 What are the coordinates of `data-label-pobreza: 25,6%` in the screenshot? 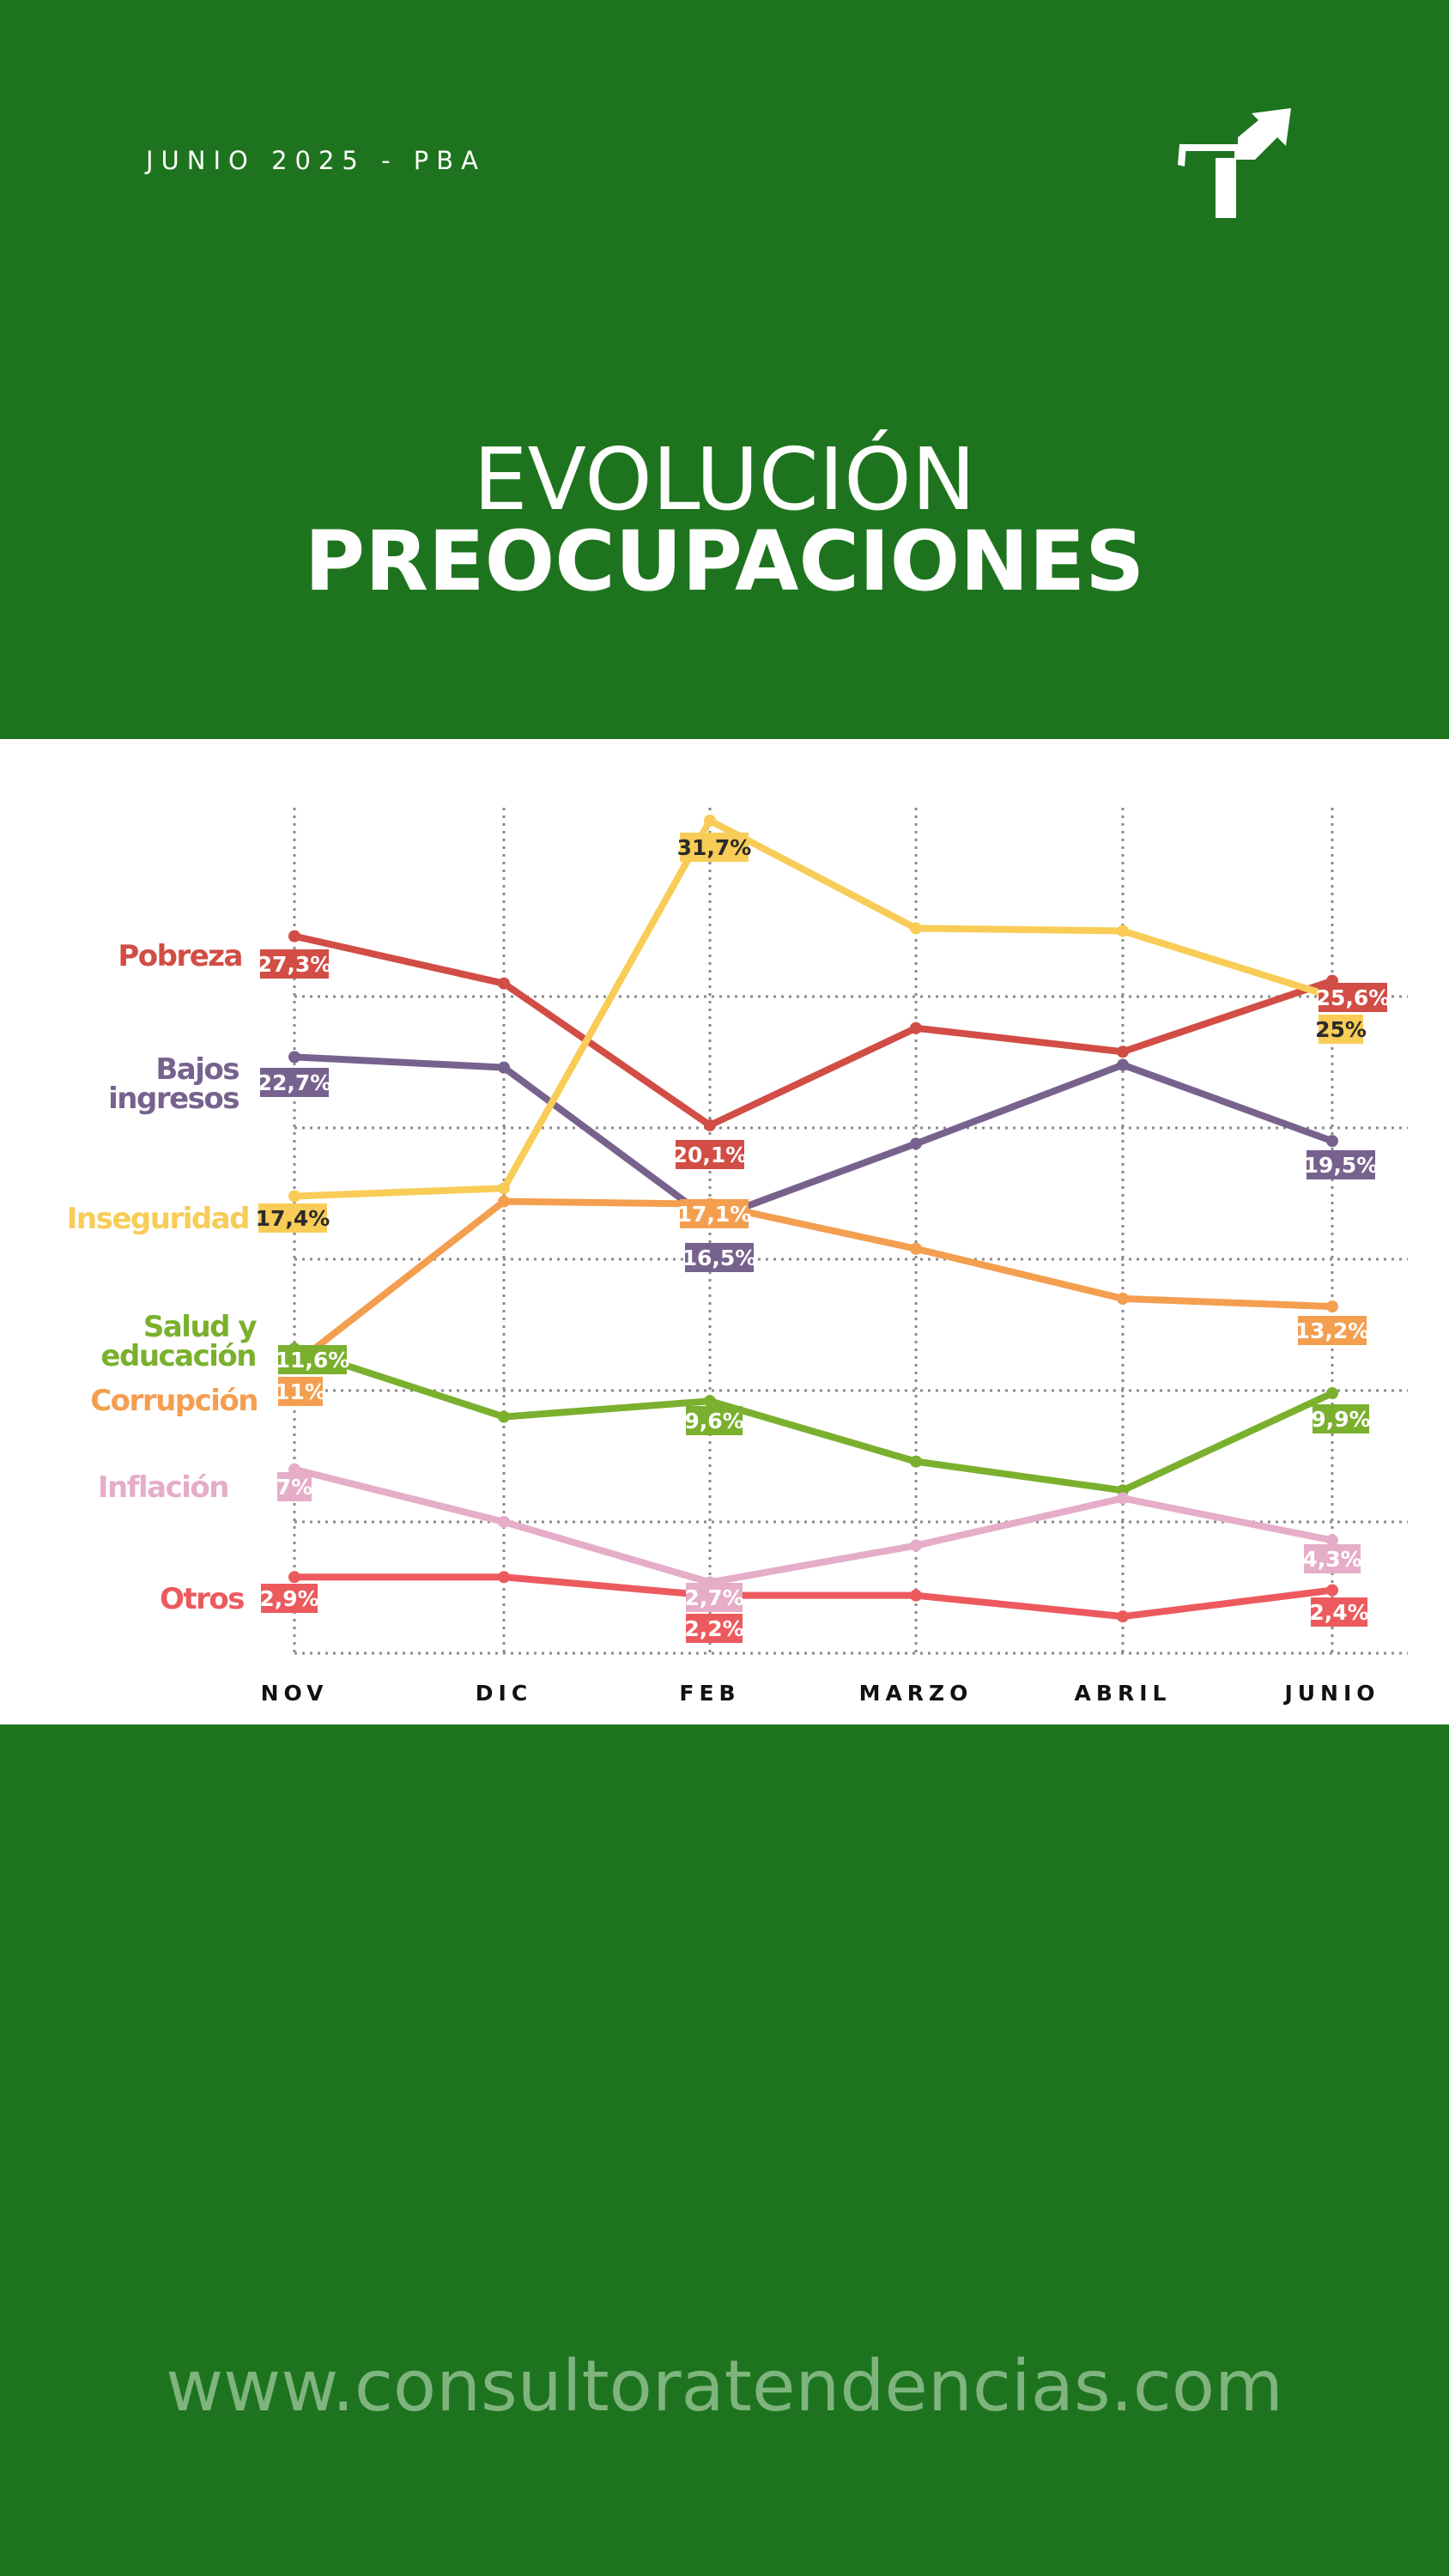 It's located at (1353, 998).